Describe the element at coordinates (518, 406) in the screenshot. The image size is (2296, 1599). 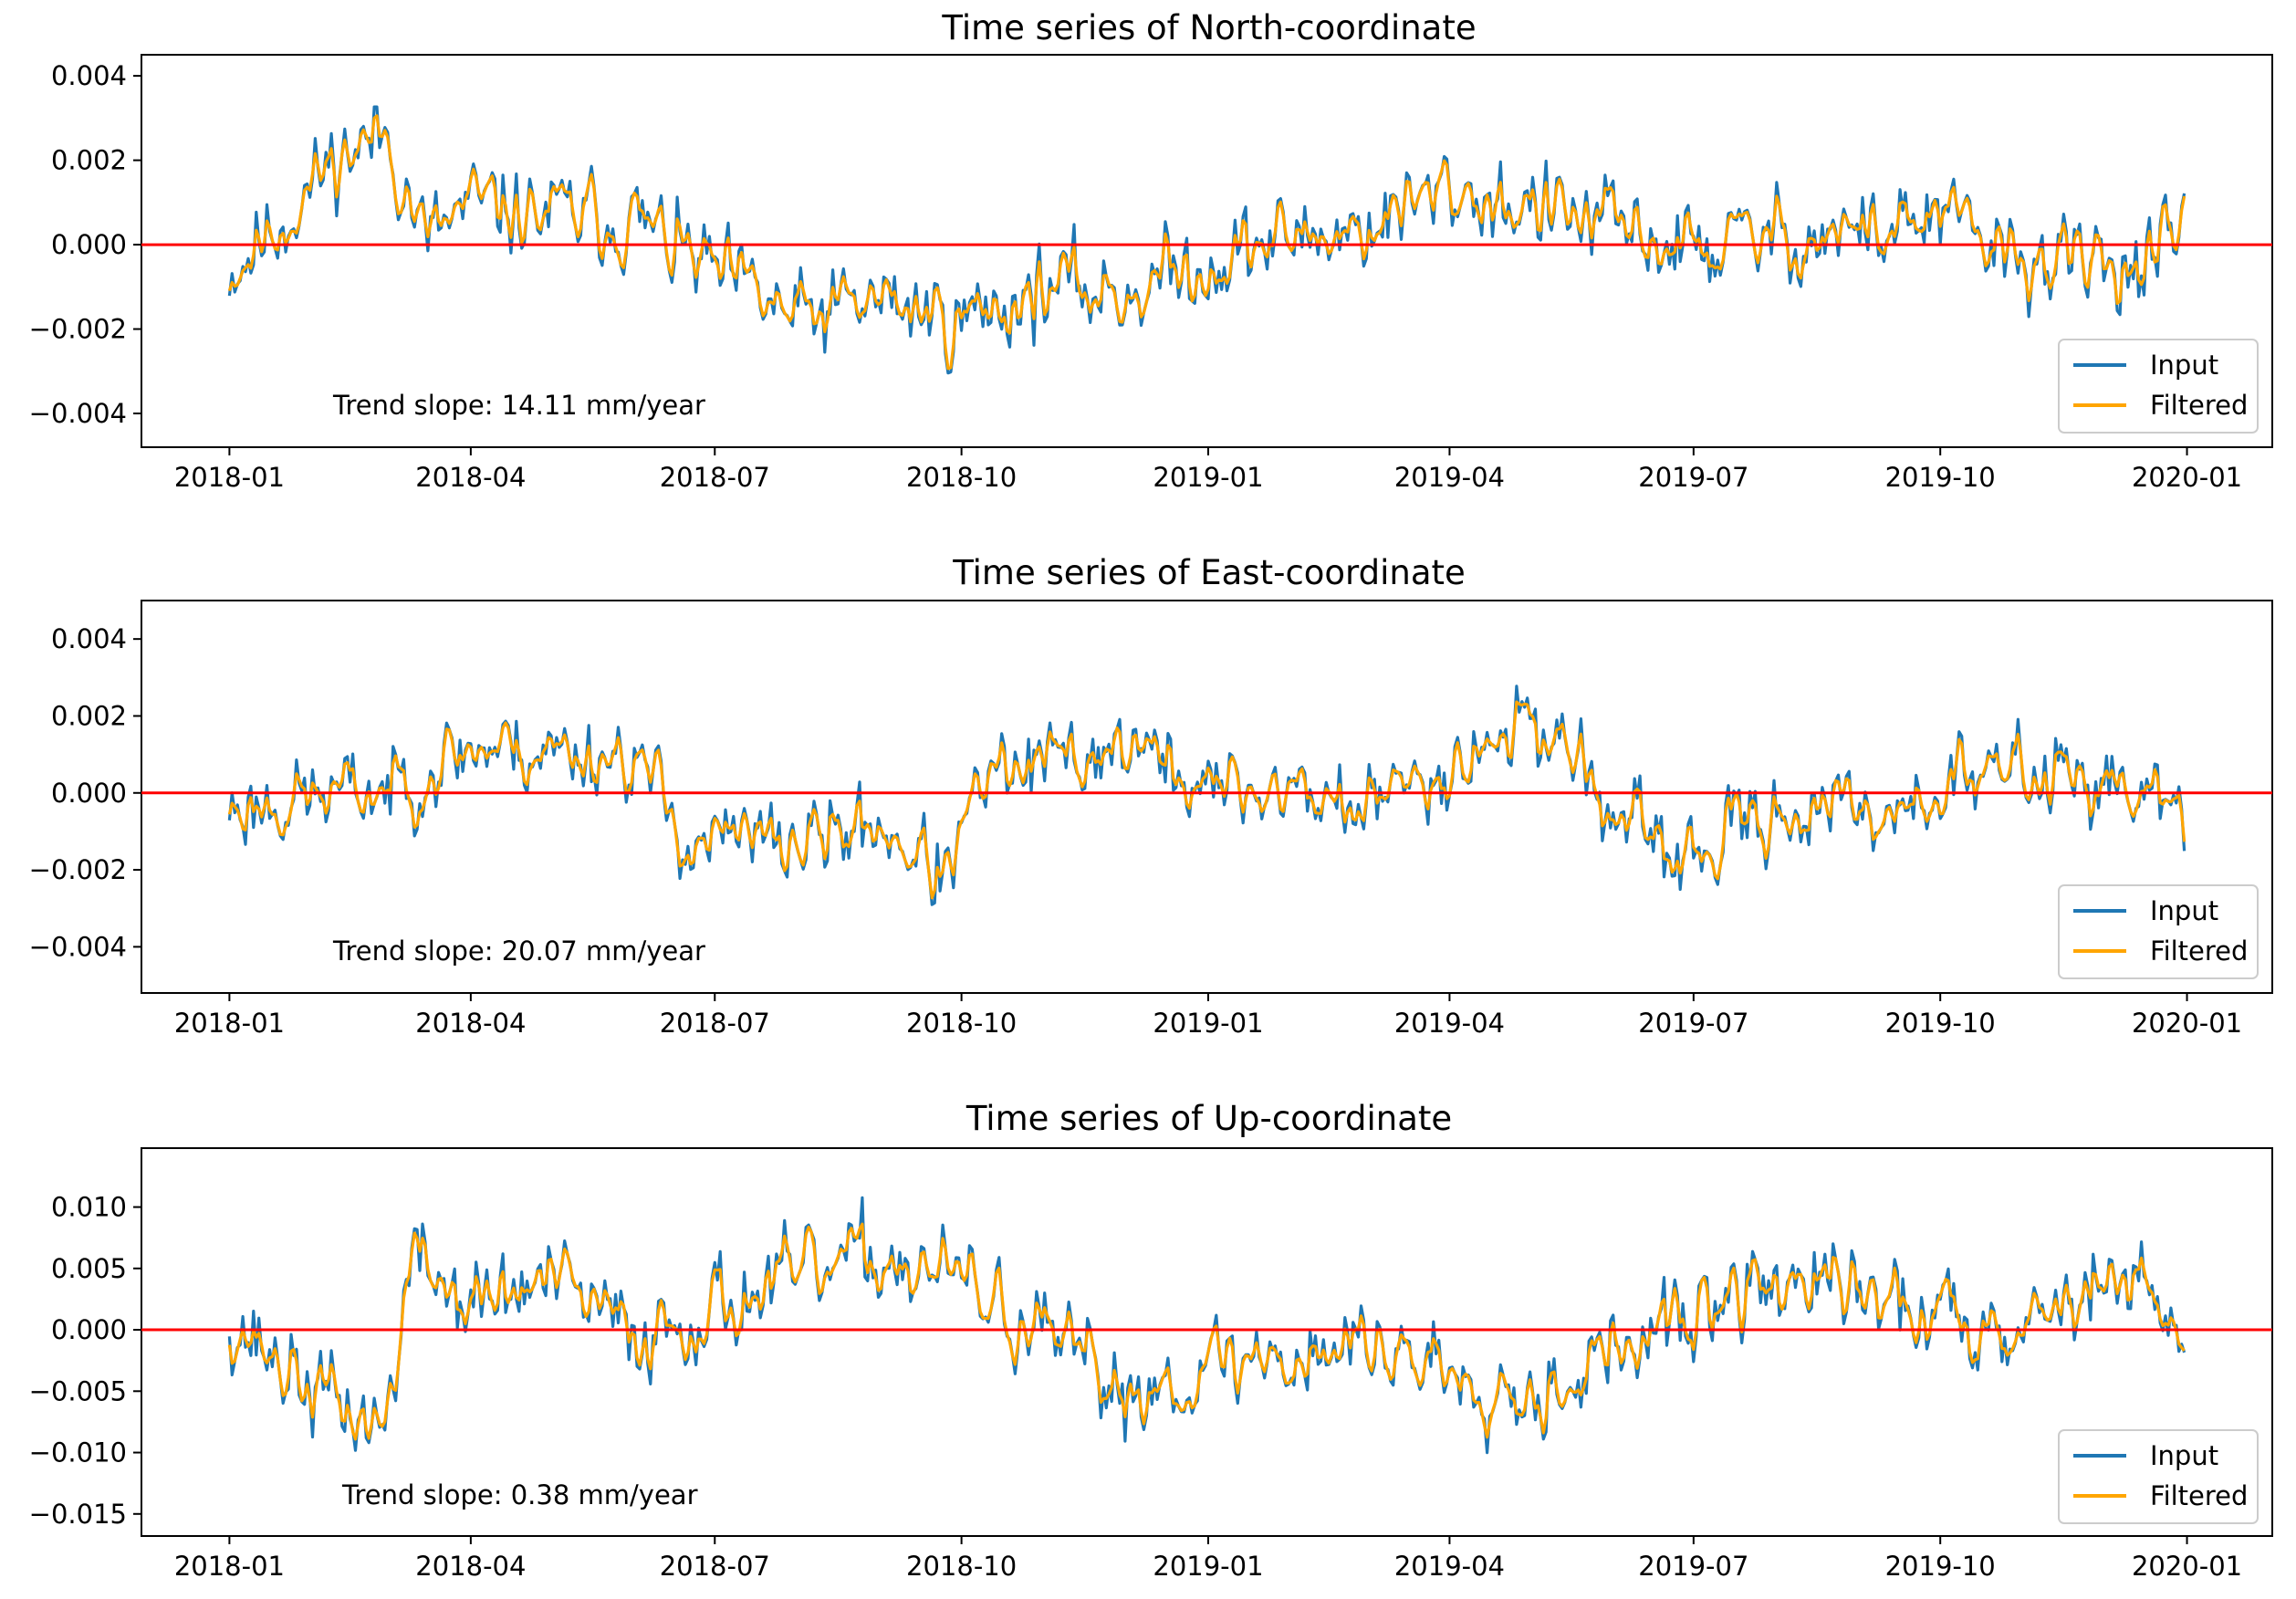
I see `trend-annotation: Trend slope: 14.11 mm/year` at that location.